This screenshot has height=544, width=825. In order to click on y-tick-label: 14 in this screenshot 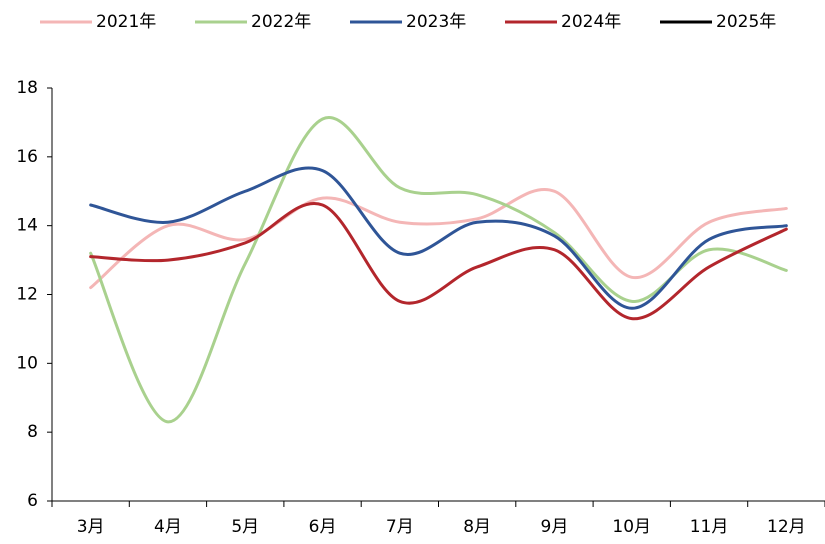, I will do `click(27, 226)`.